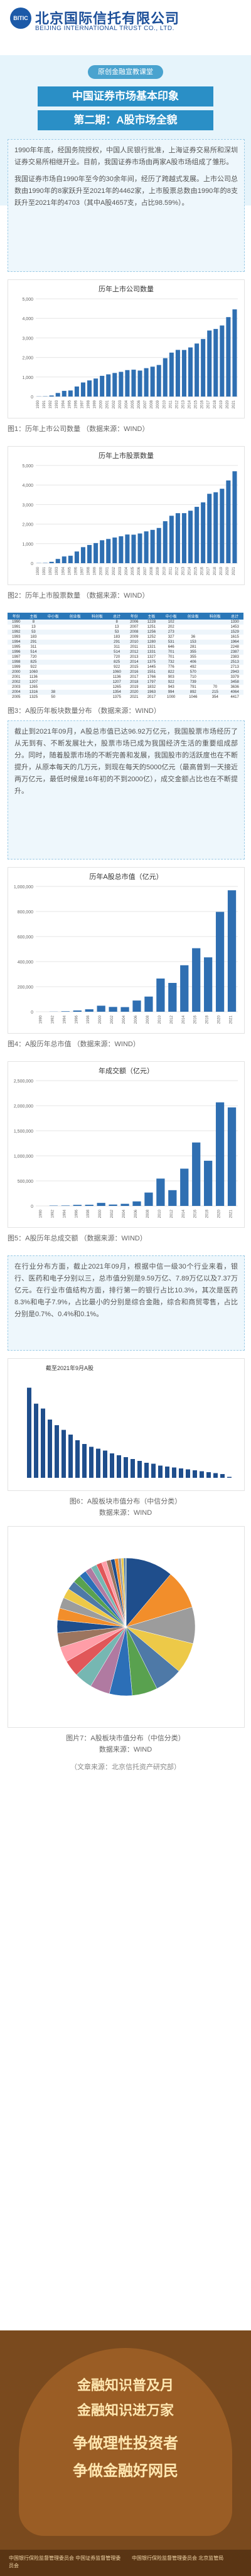  Describe the element at coordinates (97, 616) in the screenshot. I see `table-header-cell: 科创板` at that location.